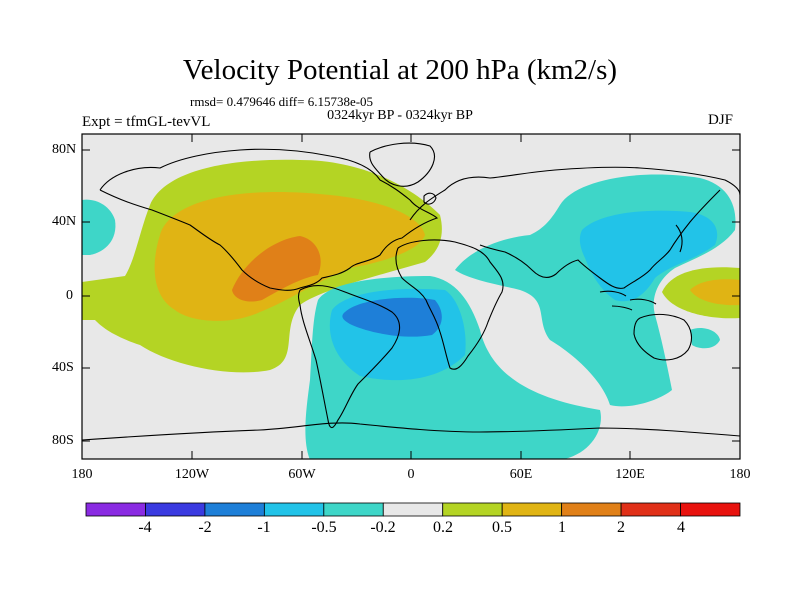 This screenshot has width=800, height=600. I want to click on colorbar-label: 1, so click(562, 527).